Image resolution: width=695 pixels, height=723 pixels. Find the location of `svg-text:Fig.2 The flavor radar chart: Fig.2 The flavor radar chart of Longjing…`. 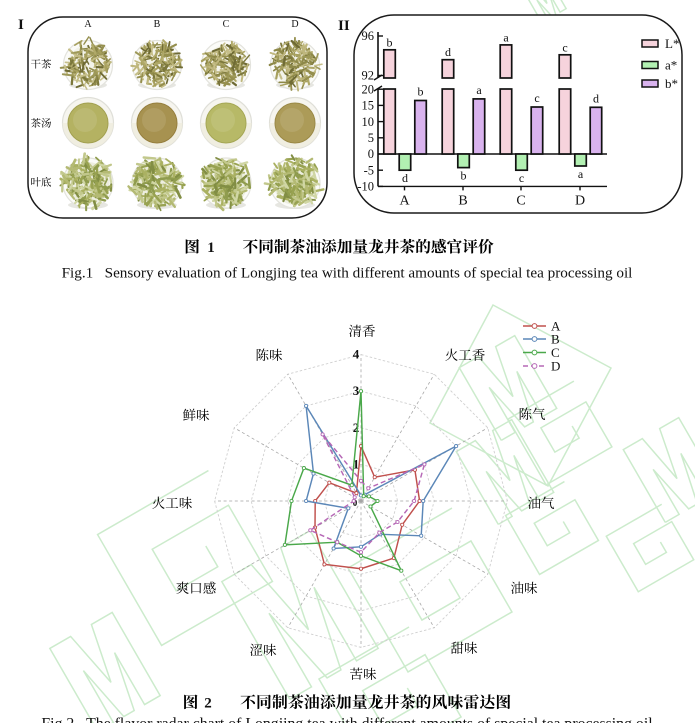

svg-text:Fig.2 The flavor radar chart: Fig.2 The flavor radar chart of Longjing… is located at coordinates (347, 719).